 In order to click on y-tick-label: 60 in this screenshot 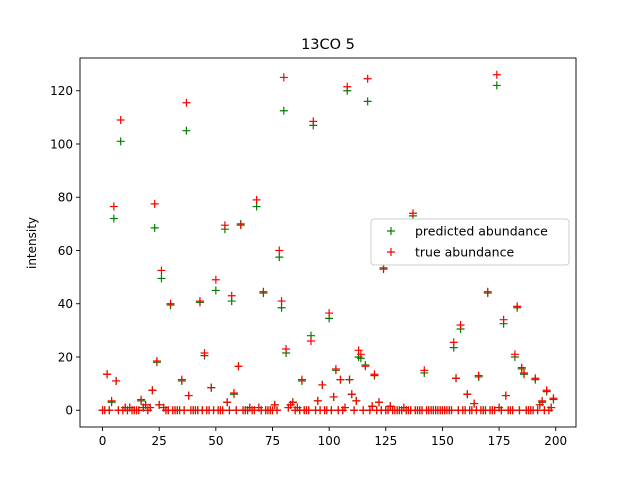, I will do `click(65, 251)`.